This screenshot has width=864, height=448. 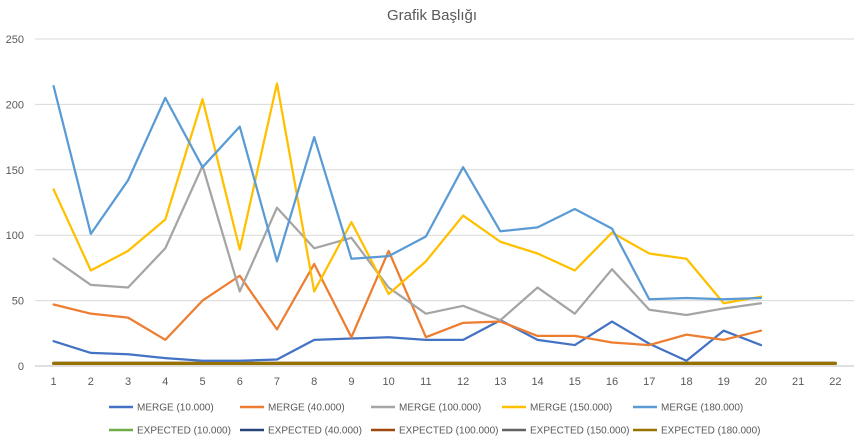 I want to click on x-tick-label: 13, so click(x=500, y=382).